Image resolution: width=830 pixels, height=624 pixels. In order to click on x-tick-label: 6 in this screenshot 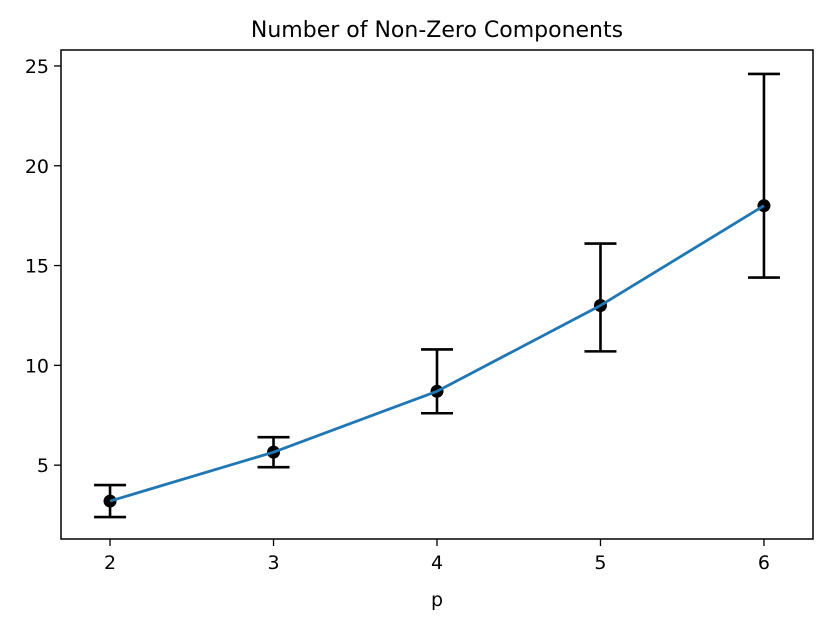, I will do `click(764, 563)`.